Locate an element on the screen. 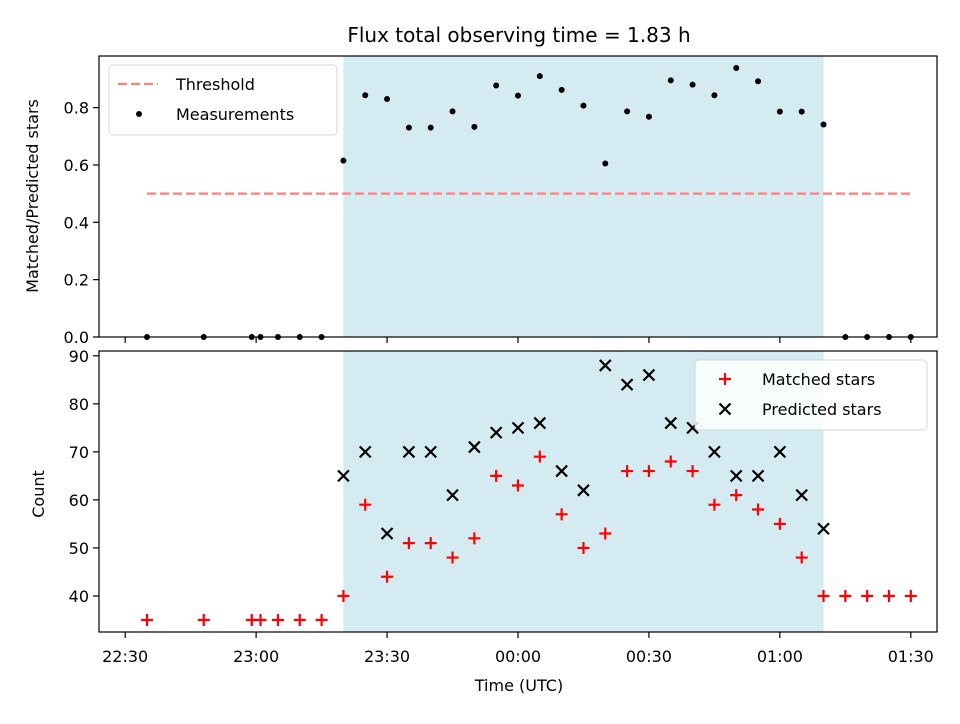  y-tick-label: 40 is located at coordinates (79, 596).